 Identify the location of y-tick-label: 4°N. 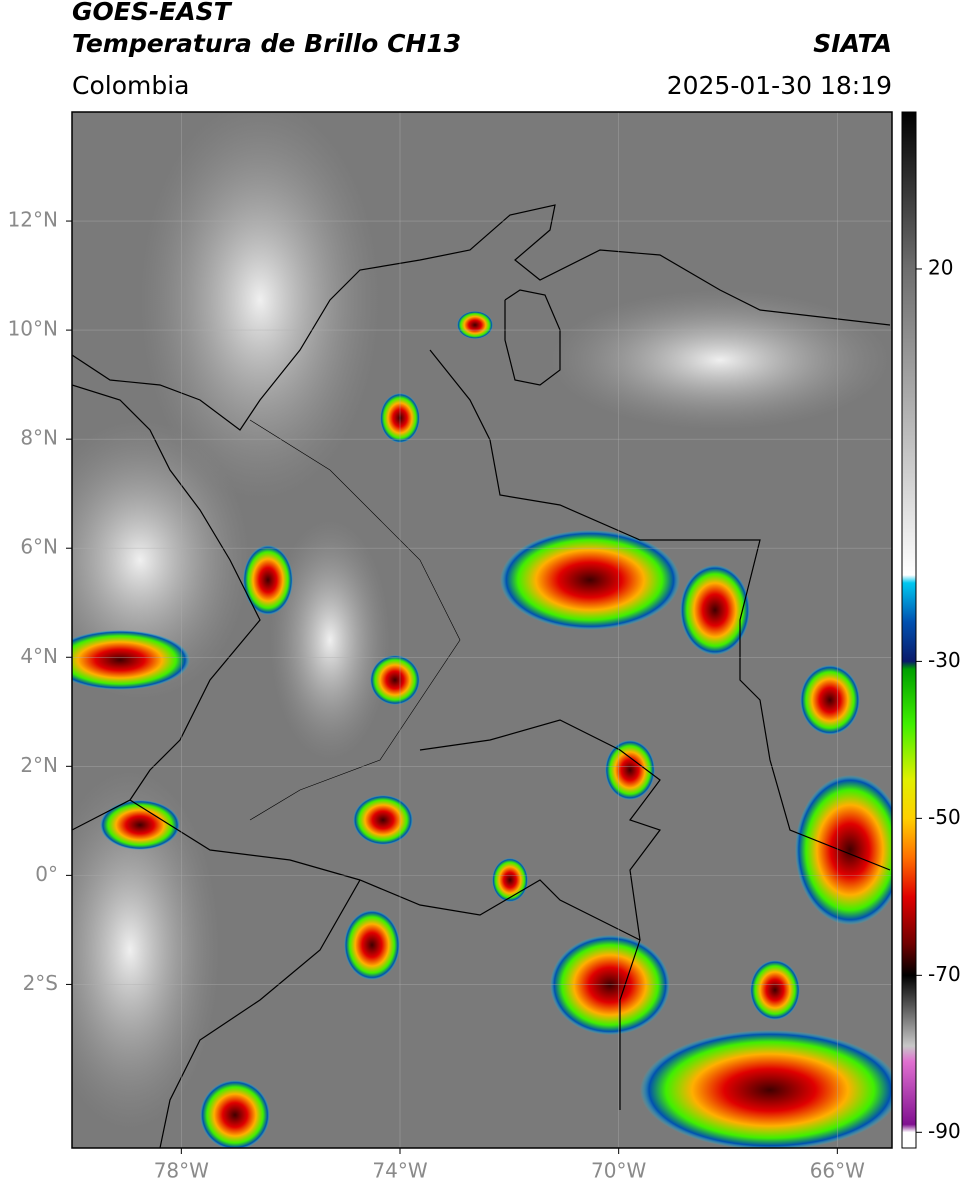
(39, 656).